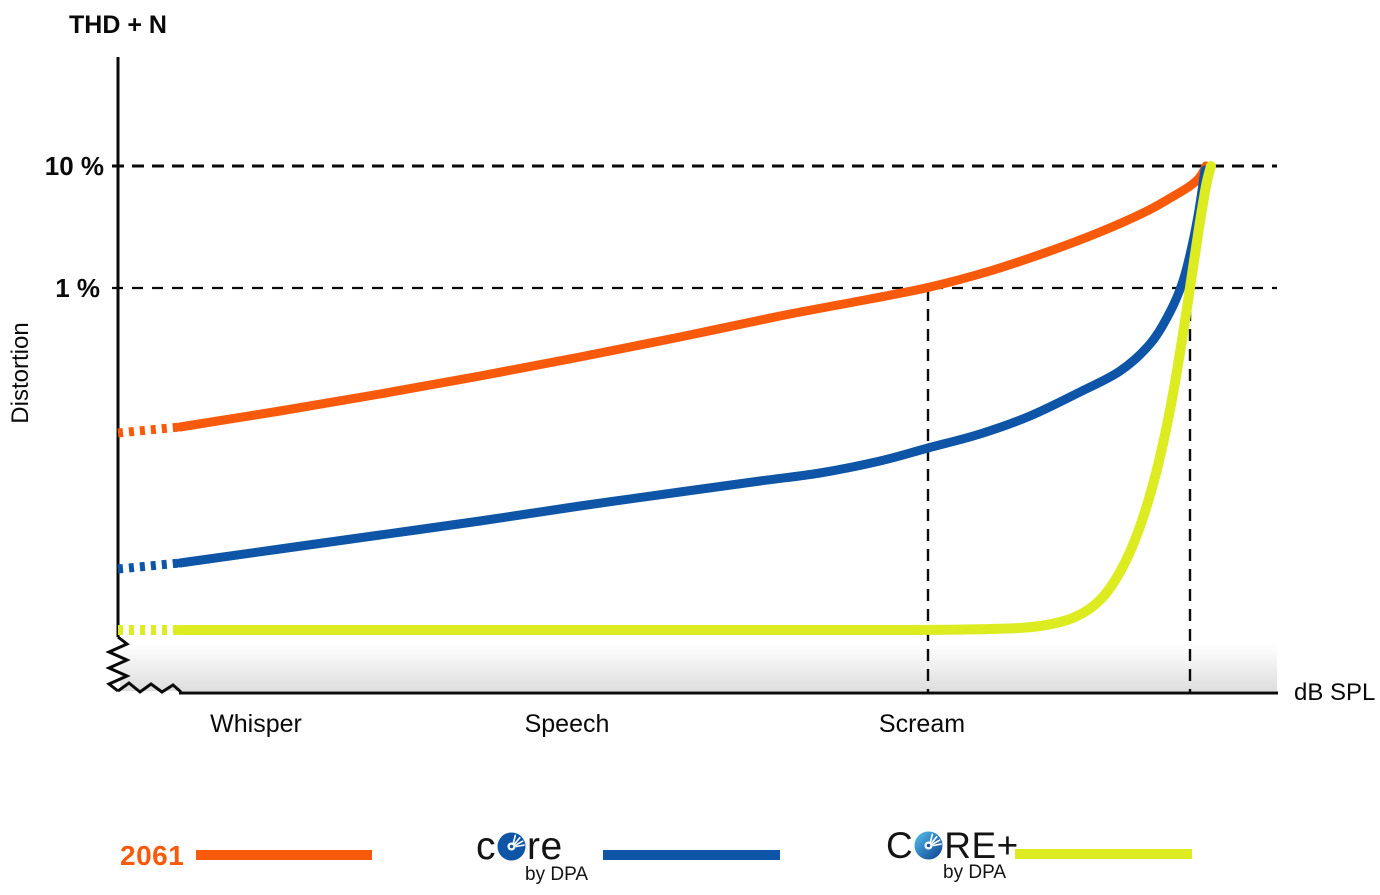  I want to click on core-logo-wordmark: c re, so click(532, 846).